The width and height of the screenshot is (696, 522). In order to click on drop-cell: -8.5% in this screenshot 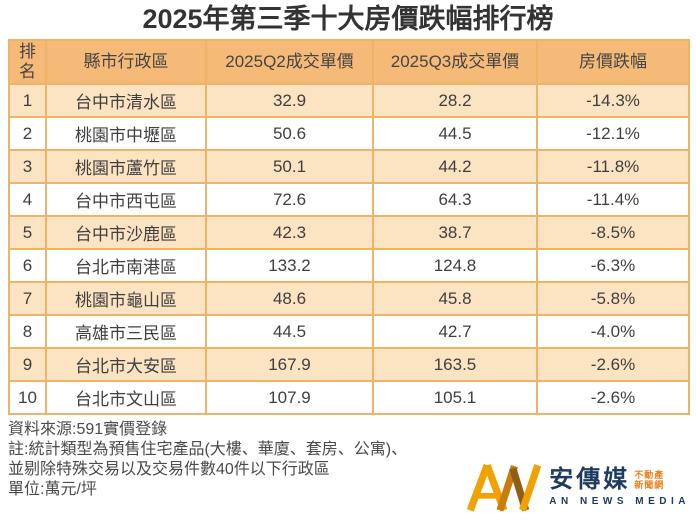, I will do `click(613, 232)`.